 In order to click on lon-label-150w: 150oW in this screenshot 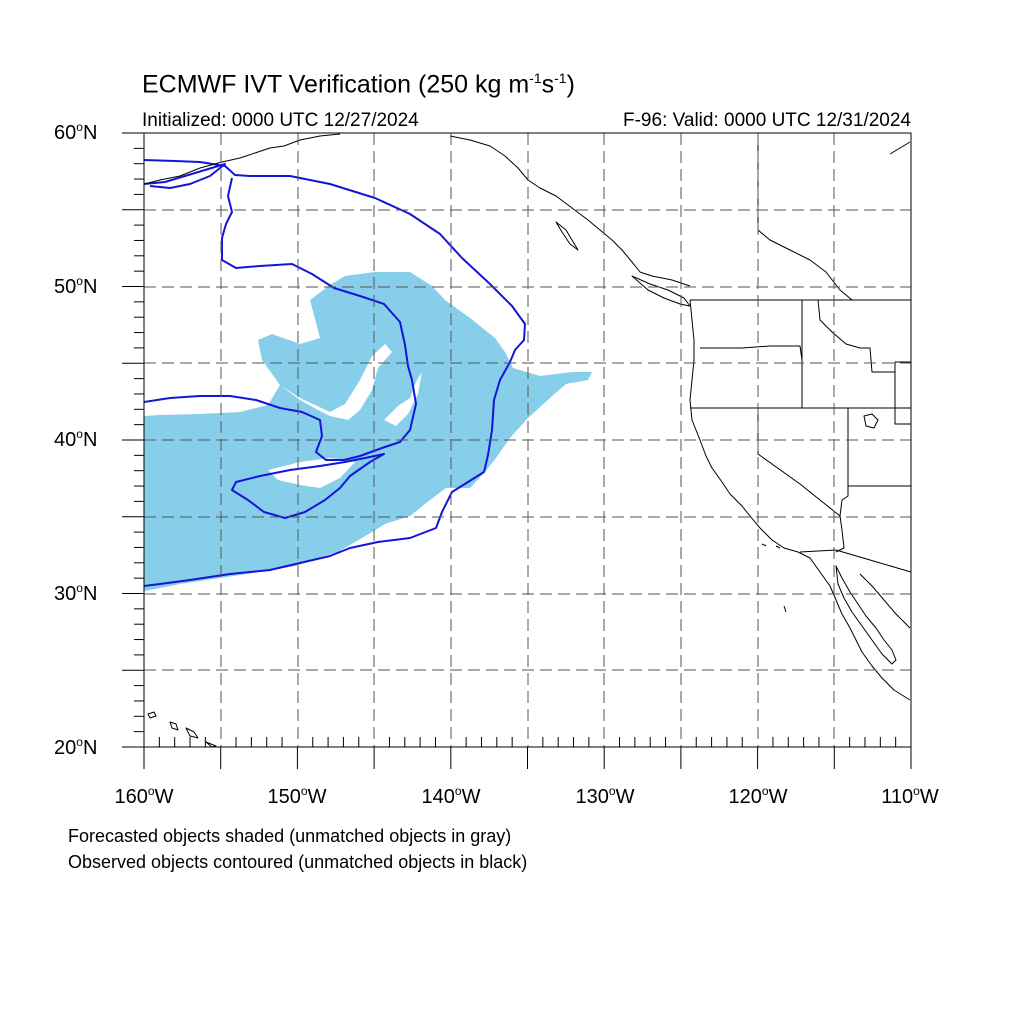, I will do `click(297, 796)`.